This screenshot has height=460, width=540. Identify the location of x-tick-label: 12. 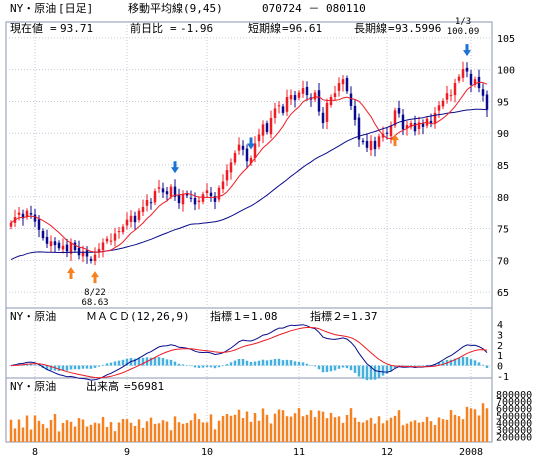
(387, 452).